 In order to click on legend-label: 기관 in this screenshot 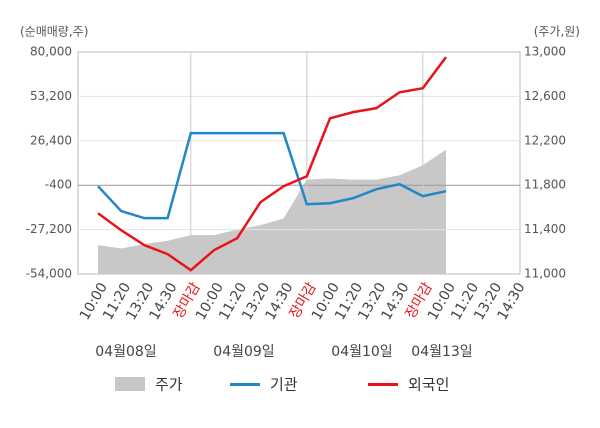, I will do `click(284, 385)`.